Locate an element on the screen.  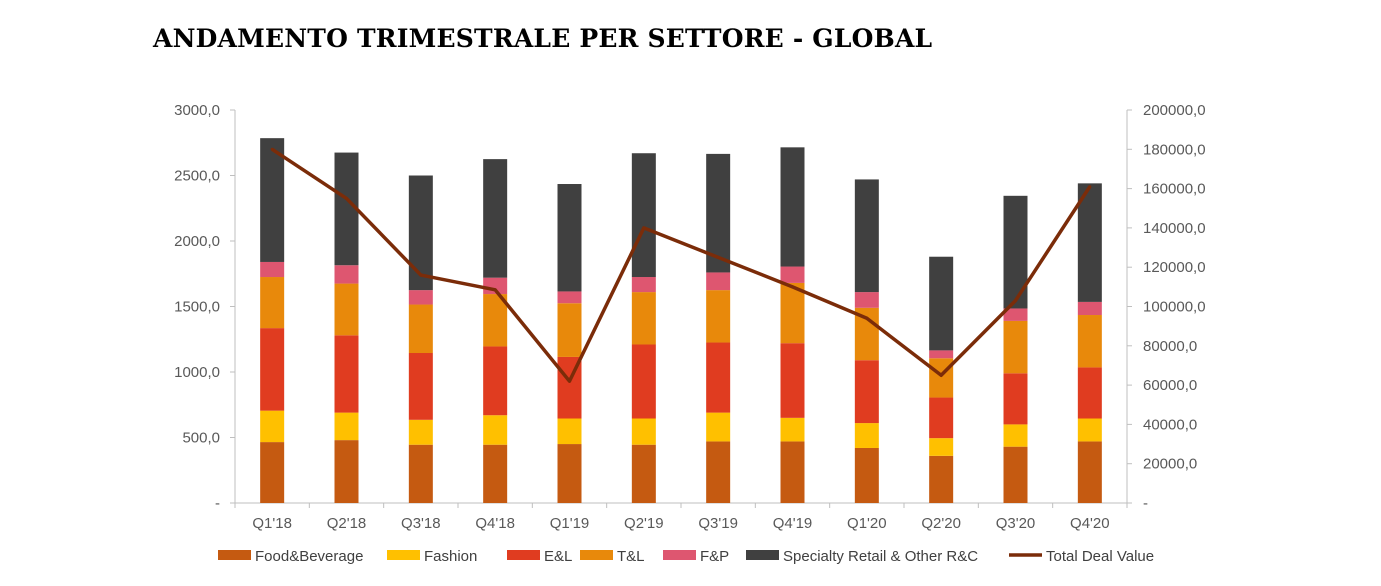
right-axis-tick-label: 60000,0 is located at coordinates (1170, 385).